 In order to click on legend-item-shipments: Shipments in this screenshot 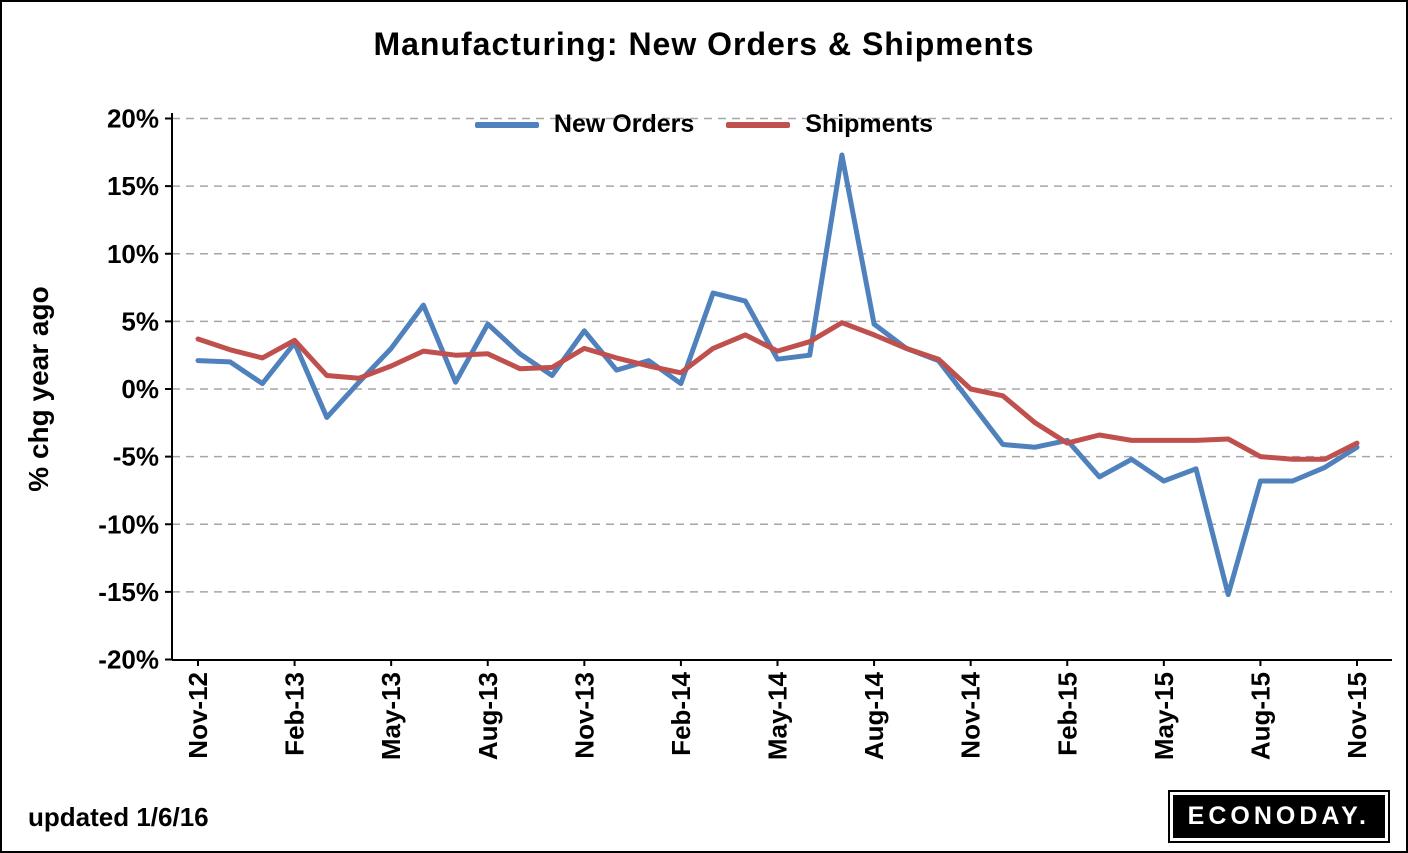, I will do `click(829, 124)`.